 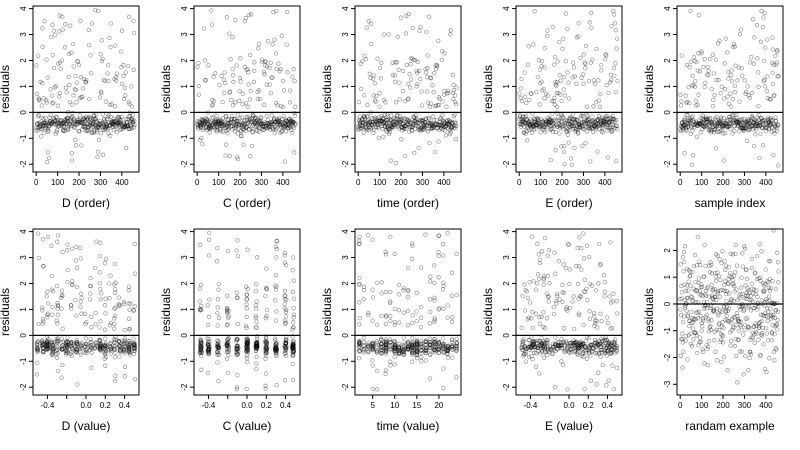 What do you see at coordinates (562, 182) in the screenshot?
I see `x-tick-label: 200` at bounding box center [562, 182].